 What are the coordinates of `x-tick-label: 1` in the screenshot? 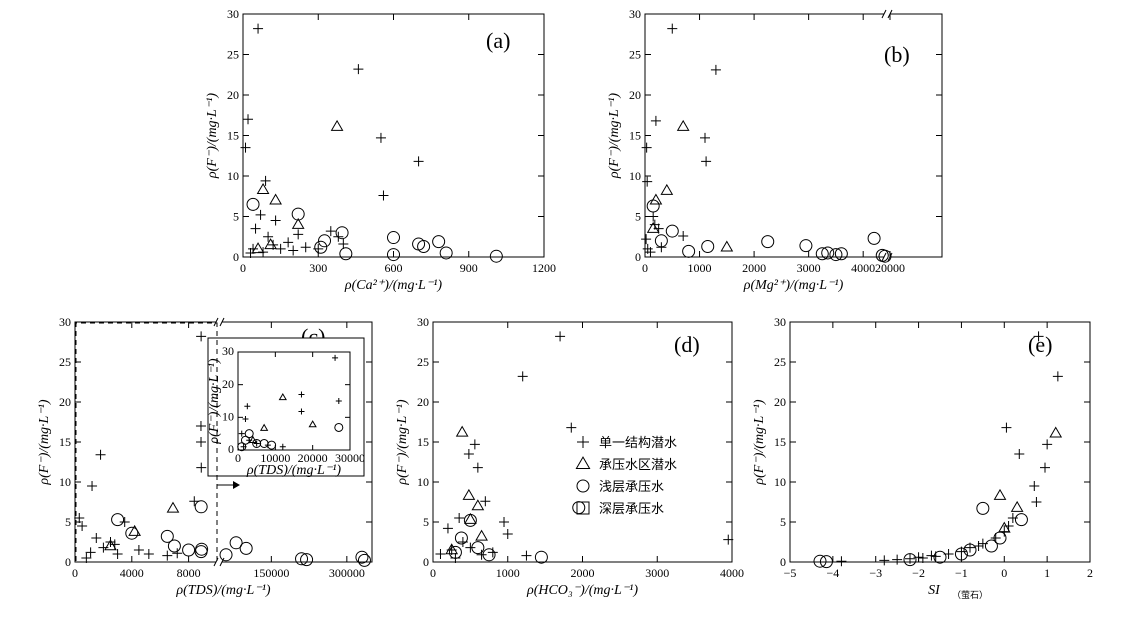 It's located at (1047, 573).